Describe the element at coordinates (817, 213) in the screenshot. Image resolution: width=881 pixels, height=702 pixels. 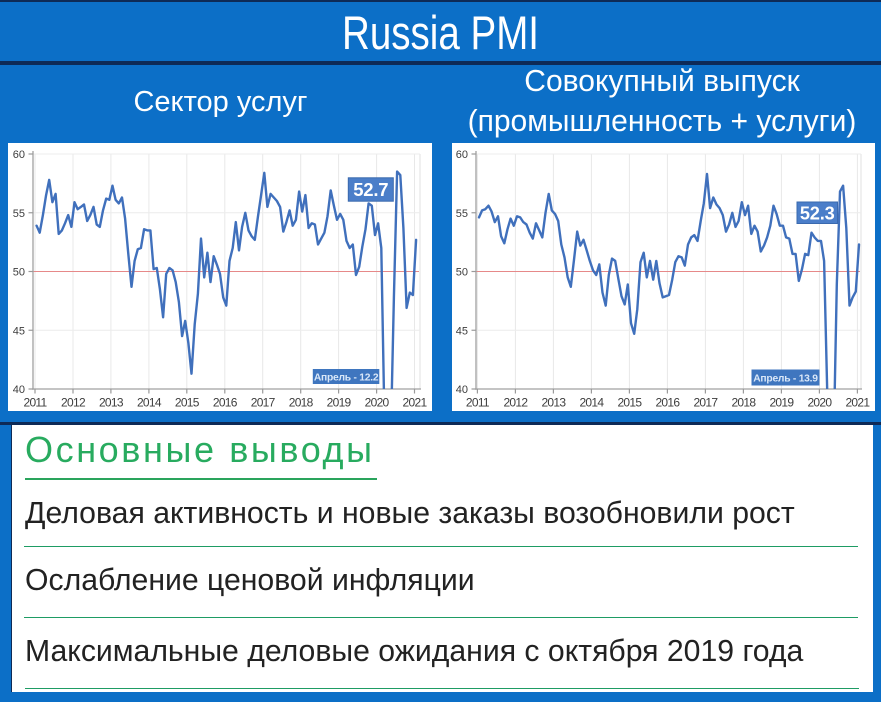
I see `svg-text: 52.3` at that location.